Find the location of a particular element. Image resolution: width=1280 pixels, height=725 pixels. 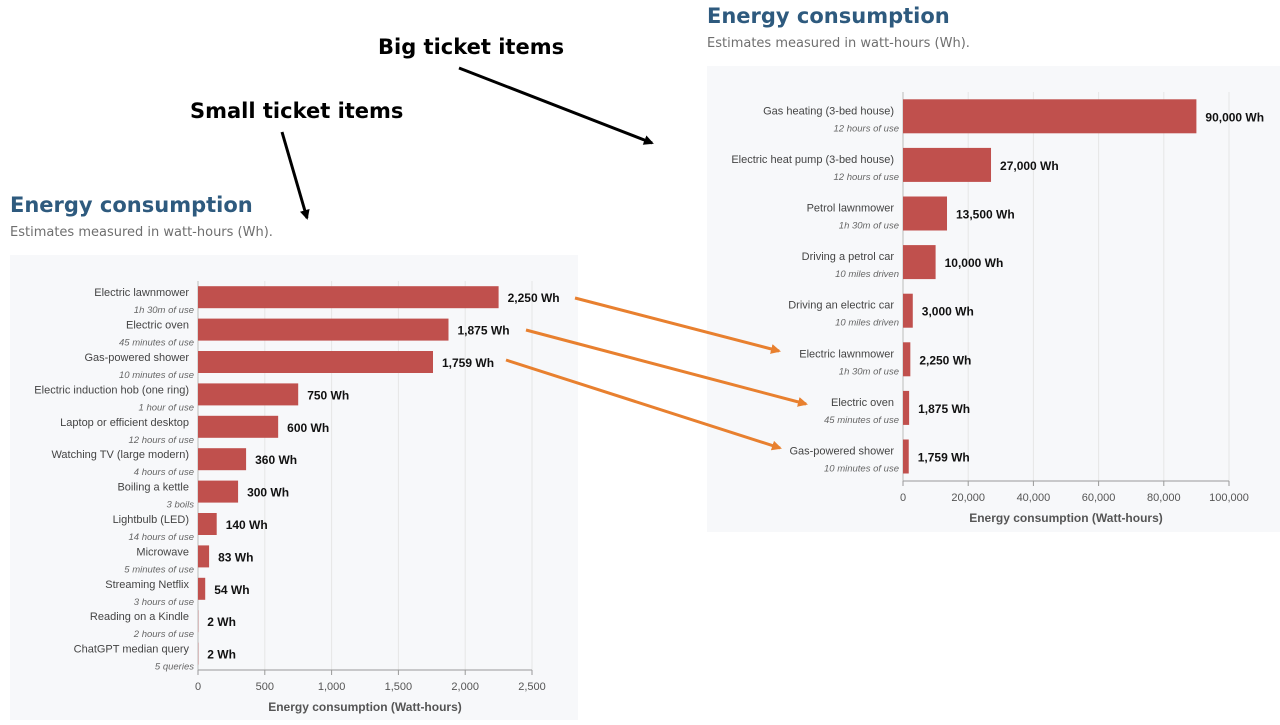

big-ticket-annotation: Big ticket items is located at coordinates (471, 47).